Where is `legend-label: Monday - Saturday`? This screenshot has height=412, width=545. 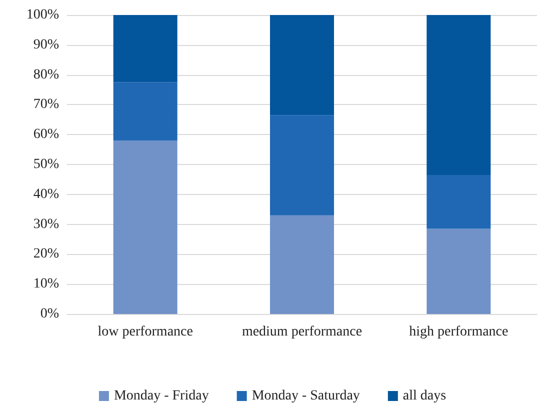
legend-label: Monday - Saturday is located at coordinates (306, 396).